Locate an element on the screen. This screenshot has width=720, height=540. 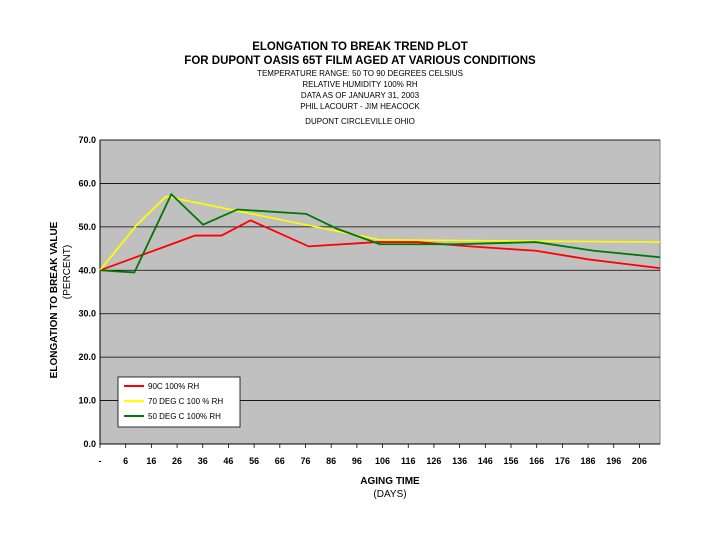
chart-title-line1: ELONGATION TO BREAK TREND PLOT is located at coordinates (360, 47).